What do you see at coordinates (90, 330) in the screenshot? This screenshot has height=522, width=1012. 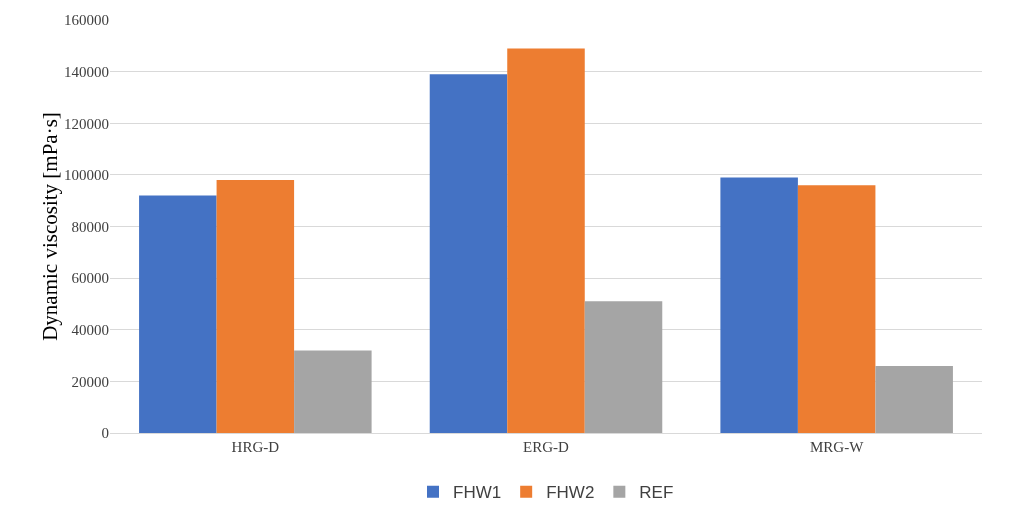 I see `y-tick-label: 40000` at bounding box center [90, 330].